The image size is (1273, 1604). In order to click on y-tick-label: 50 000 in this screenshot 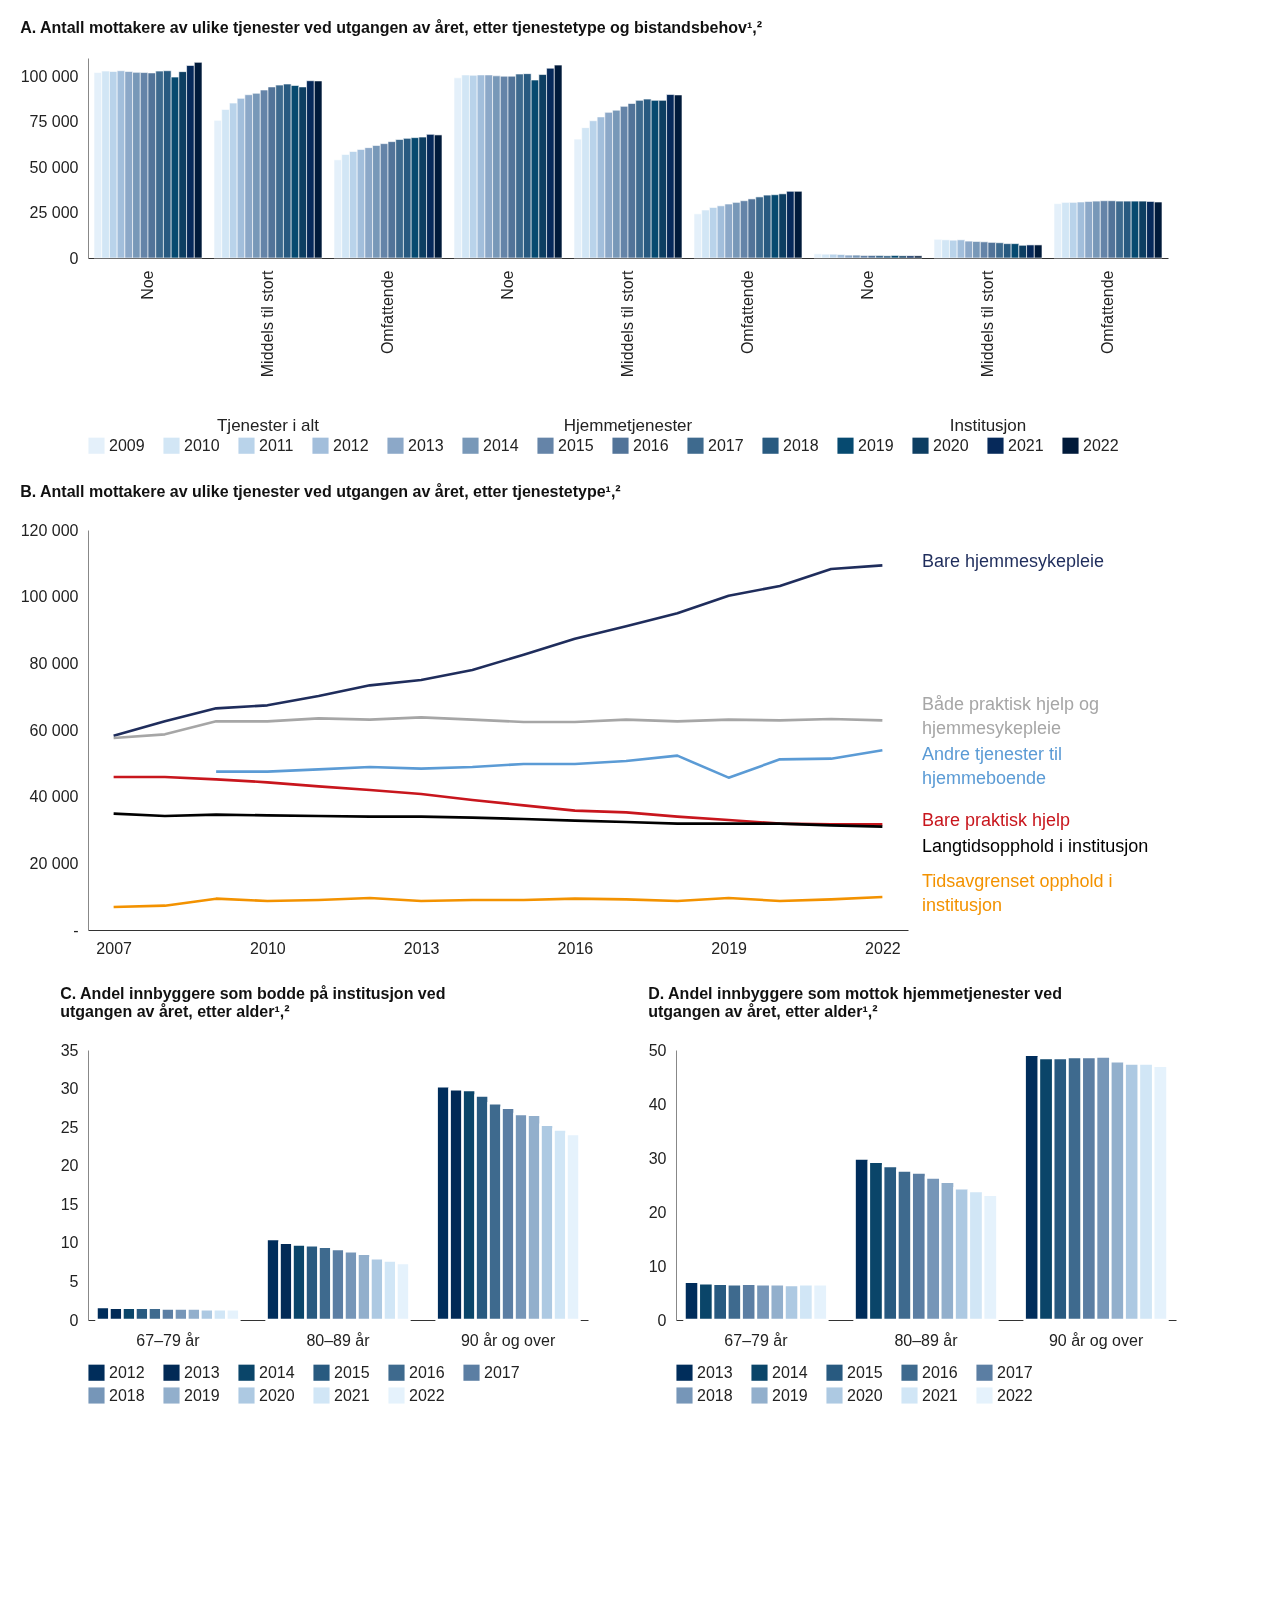, I will do `click(54, 167)`.